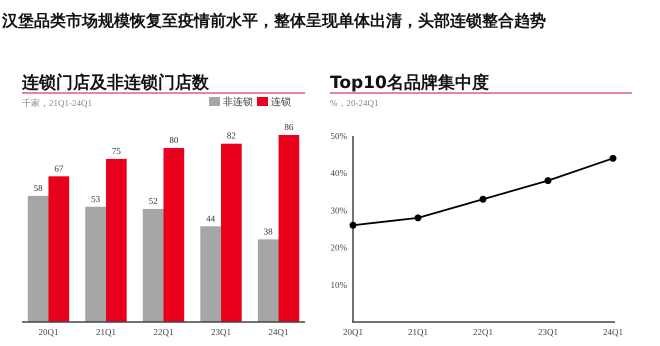  I want to click on y-tick-label: 40%, so click(339, 173).